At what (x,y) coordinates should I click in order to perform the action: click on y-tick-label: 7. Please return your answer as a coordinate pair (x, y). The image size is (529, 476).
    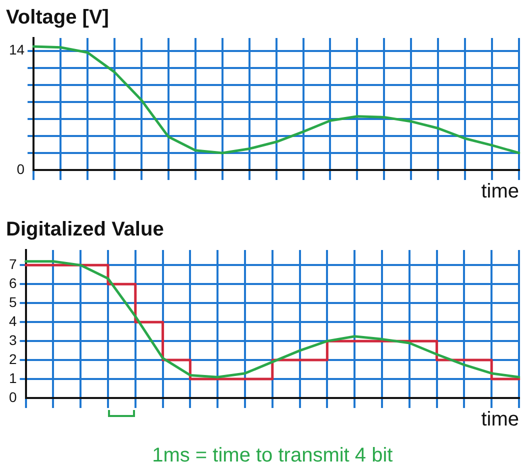
    Looking at the image, I should click on (12, 264).